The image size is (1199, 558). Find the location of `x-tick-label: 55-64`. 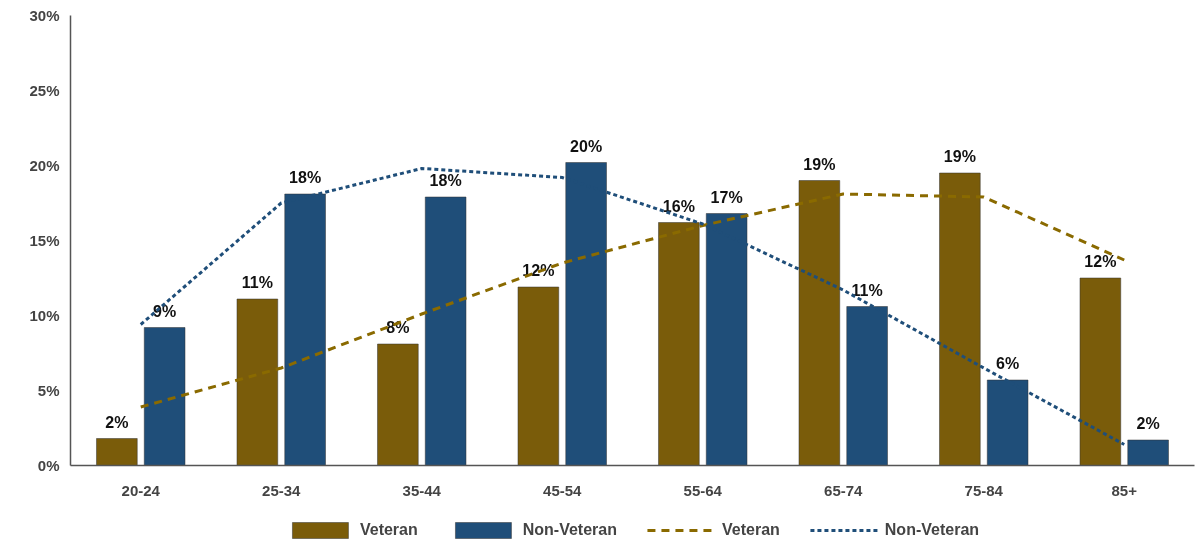

x-tick-label: 55-64 is located at coordinates (703, 490).